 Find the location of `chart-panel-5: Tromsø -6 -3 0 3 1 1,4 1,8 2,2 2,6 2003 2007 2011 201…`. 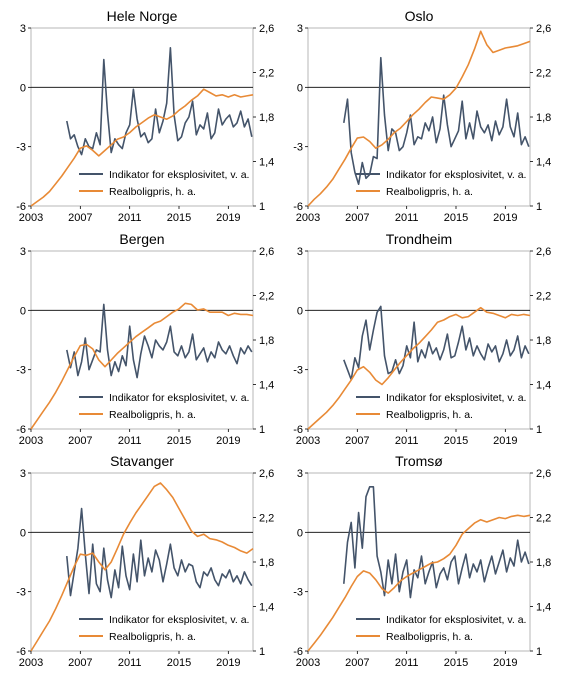

chart-panel-5: Tromsø -6 -3 0 3 1 1,4 1,8 2,2 2,6 2003 2007 2011 201… is located at coordinates (422, 561).